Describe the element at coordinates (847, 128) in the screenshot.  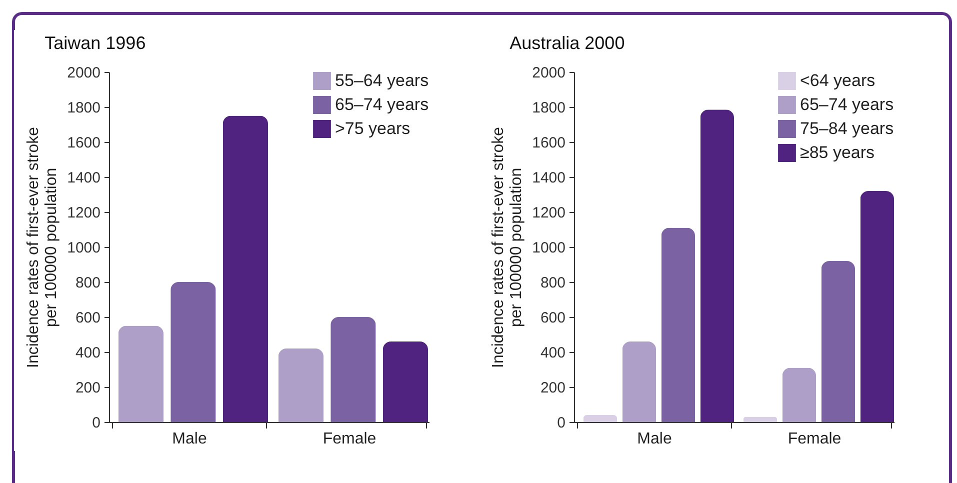
I see `legend-label: 75–84 years` at that location.